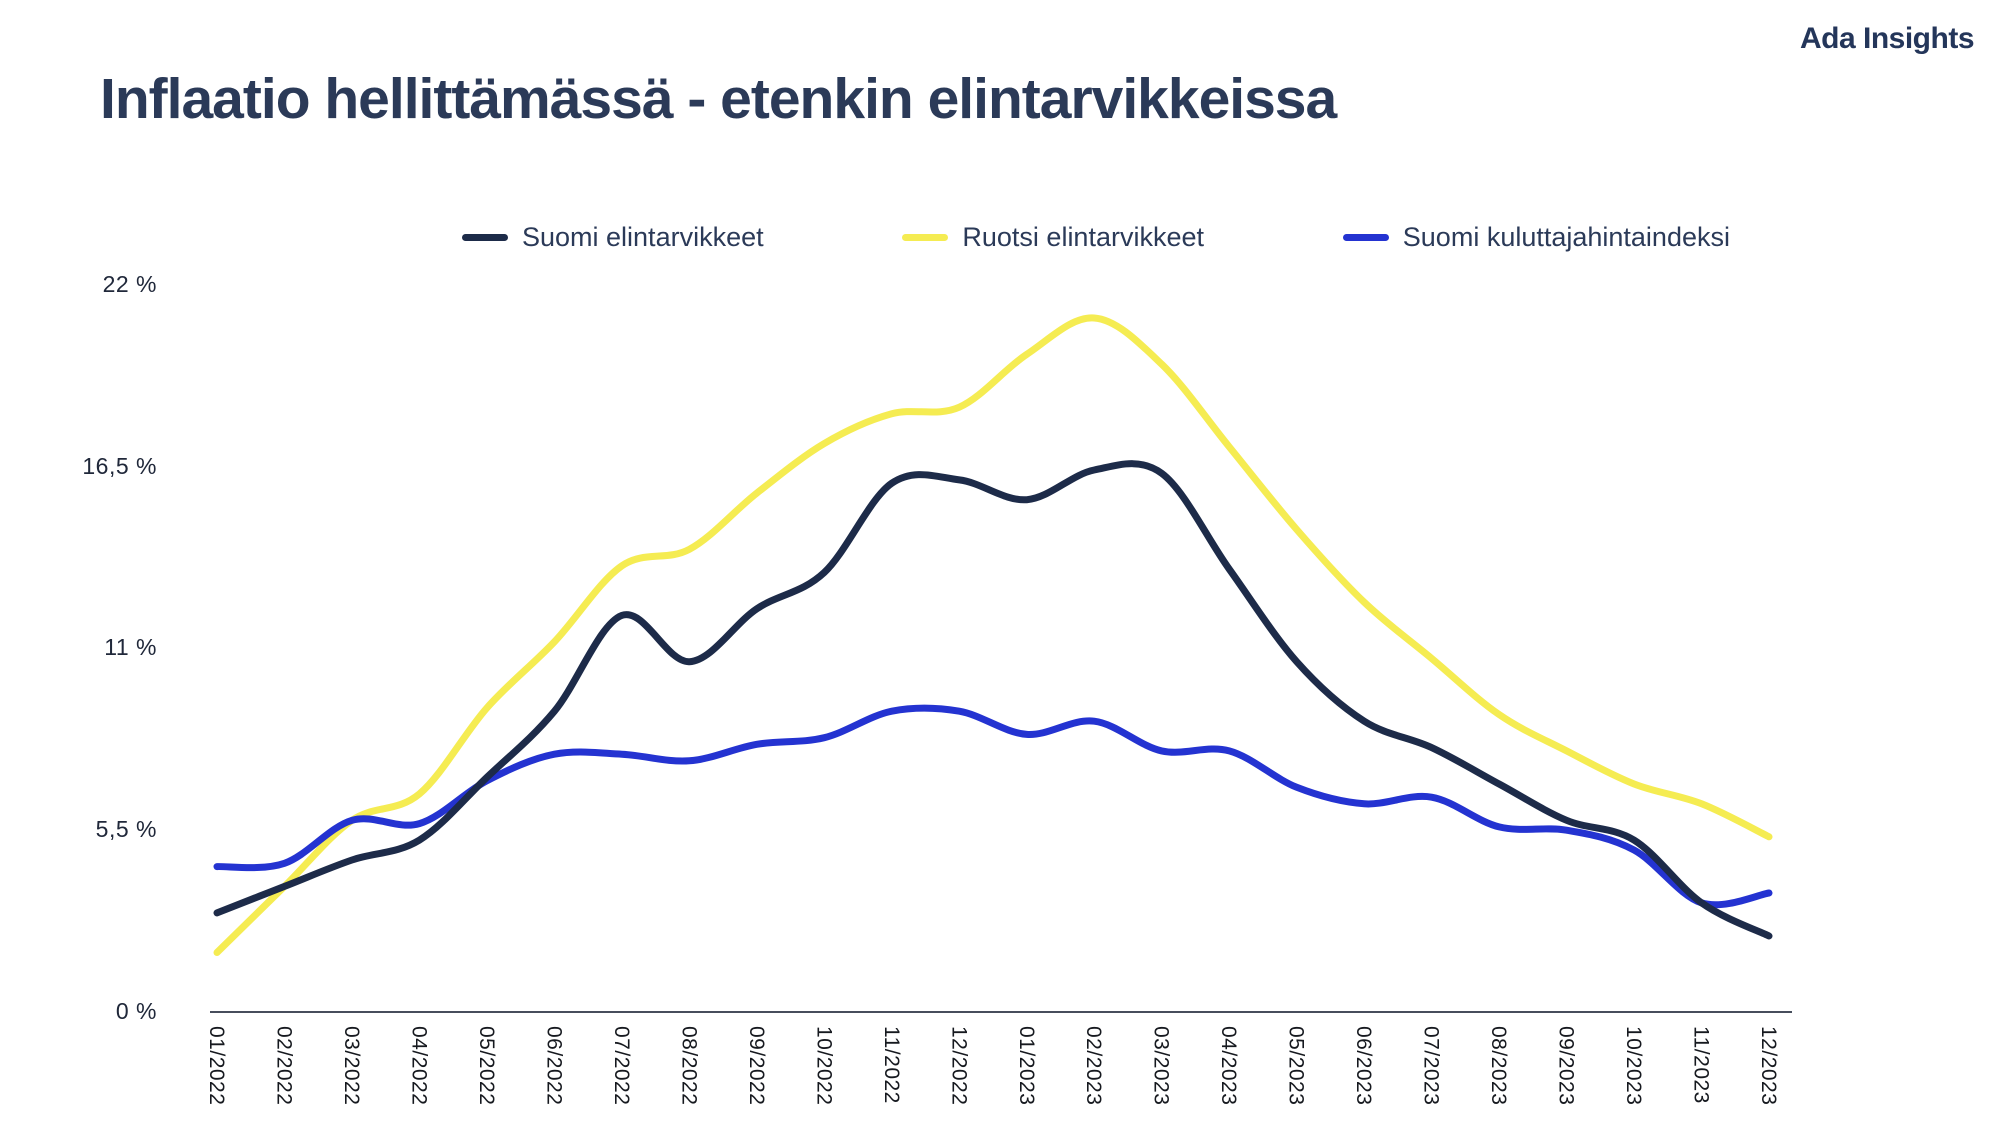 This screenshot has width=2000, height=1124. What do you see at coordinates (1634, 1066) in the screenshot?
I see `x-axis-label: 10/2023` at bounding box center [1634, 1066].